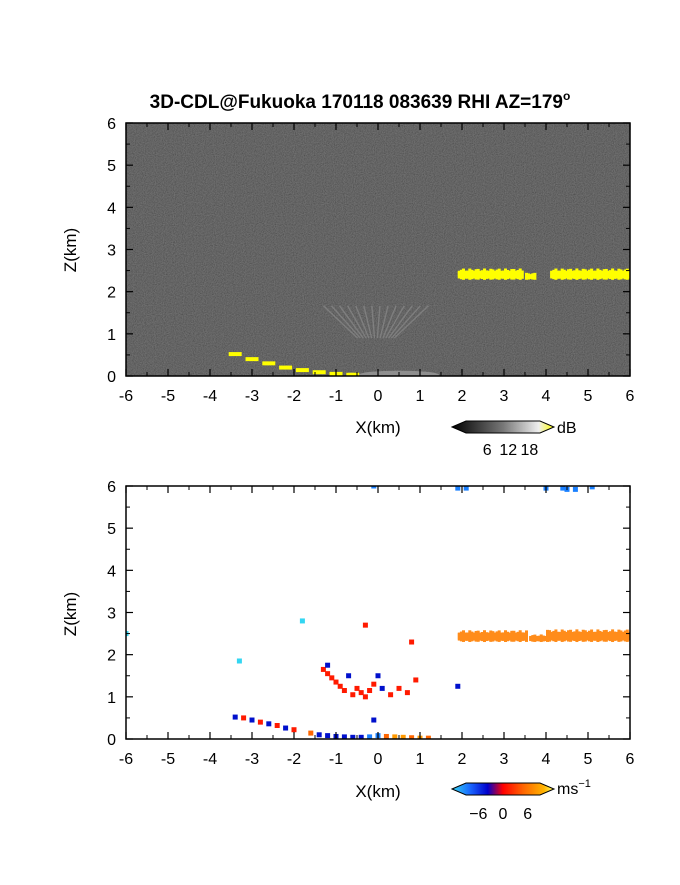 Image resolution: width=680 pixels, height=885 pixels. I want to click on velocity-xtick-label: 4, so click(546, 759).